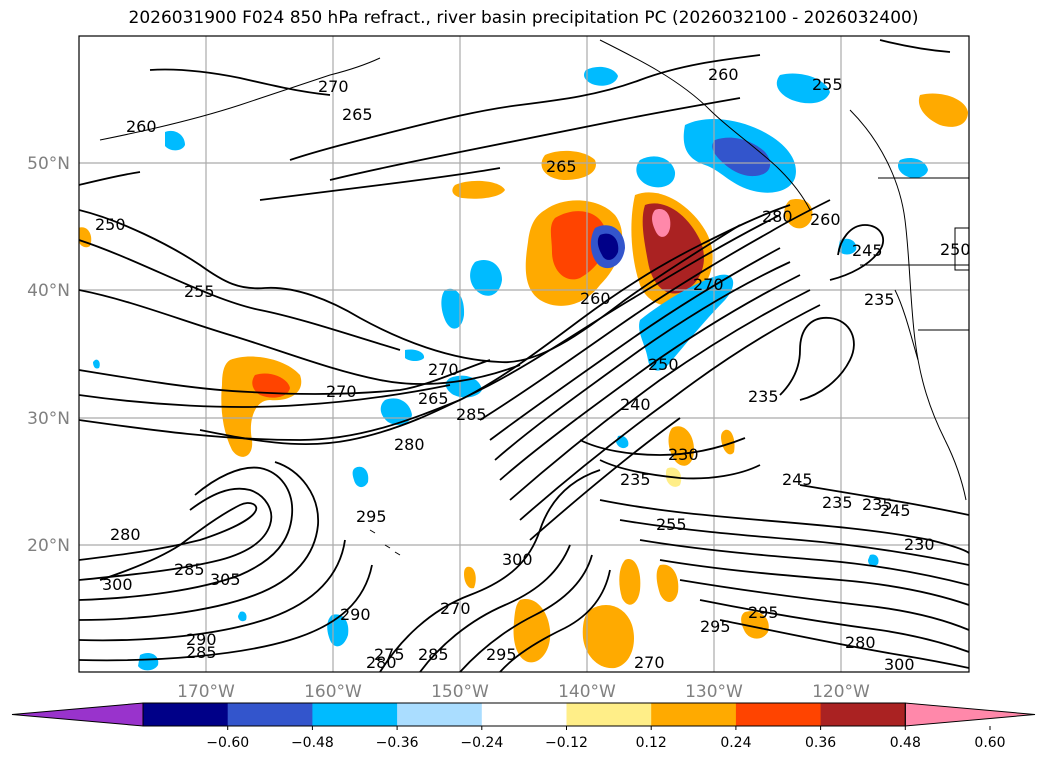 The height and width of the screenshot is (765, 1047). Describe the element at coordinates (48, 164) in the screenshot. I see `lat-label: 50°N` at that location.